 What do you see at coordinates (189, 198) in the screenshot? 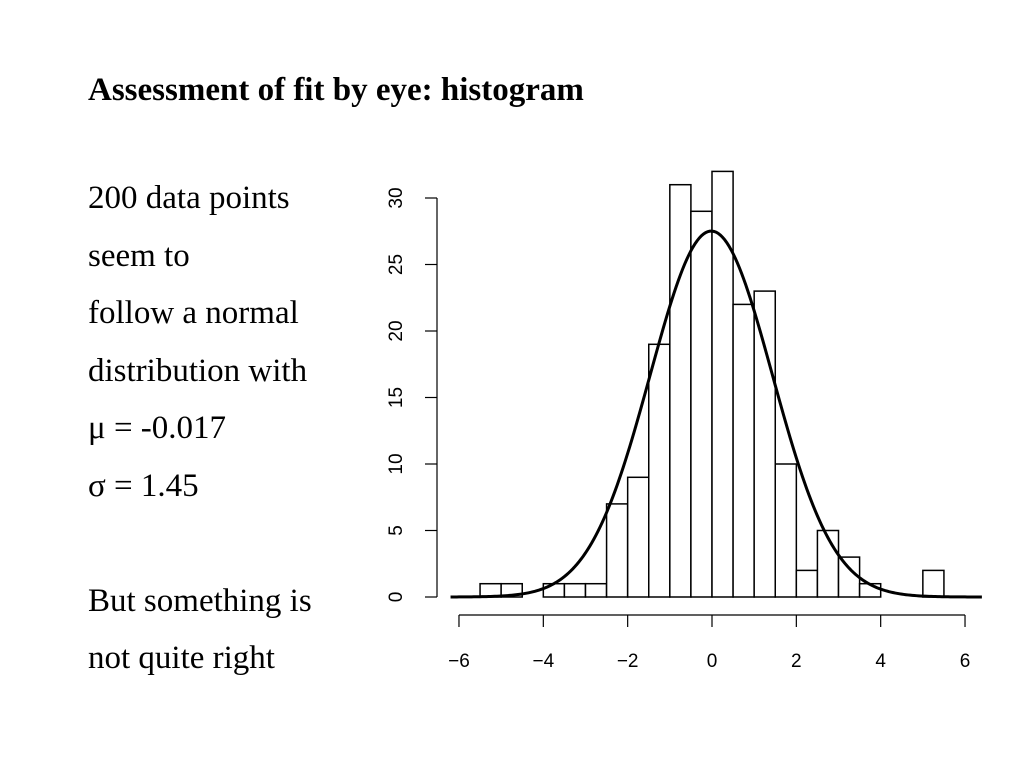
I see `text-line: 200 data points` at bounding box center [189, 198].